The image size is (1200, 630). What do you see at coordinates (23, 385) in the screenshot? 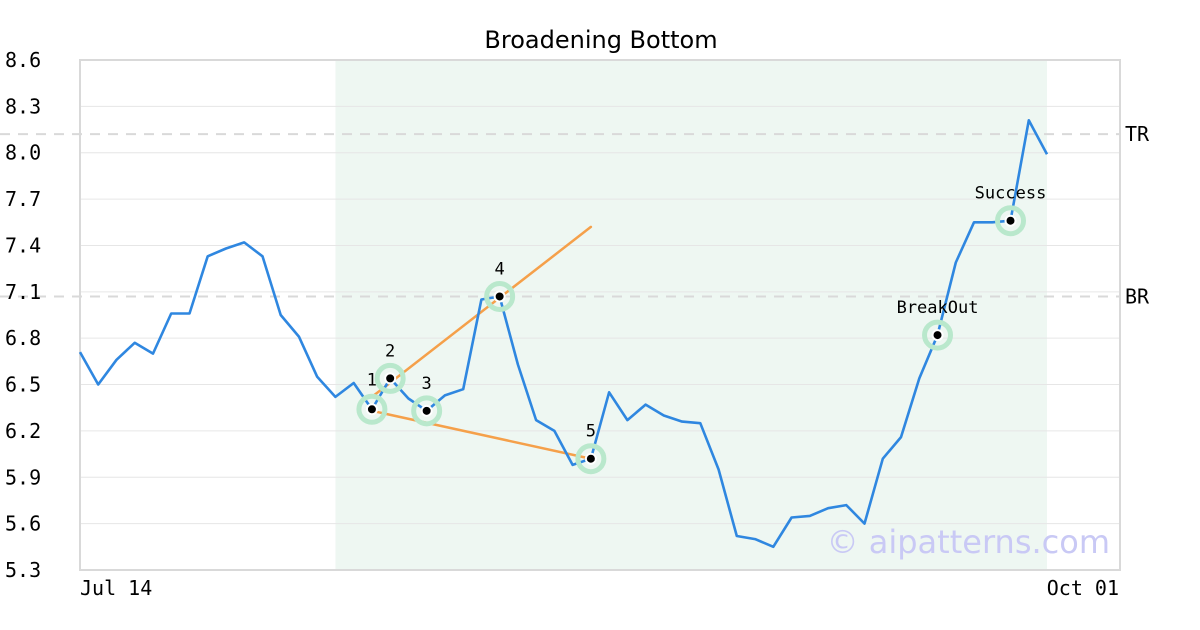
I see `y-tick-label: 6.5` at bounding box center [23, 385].